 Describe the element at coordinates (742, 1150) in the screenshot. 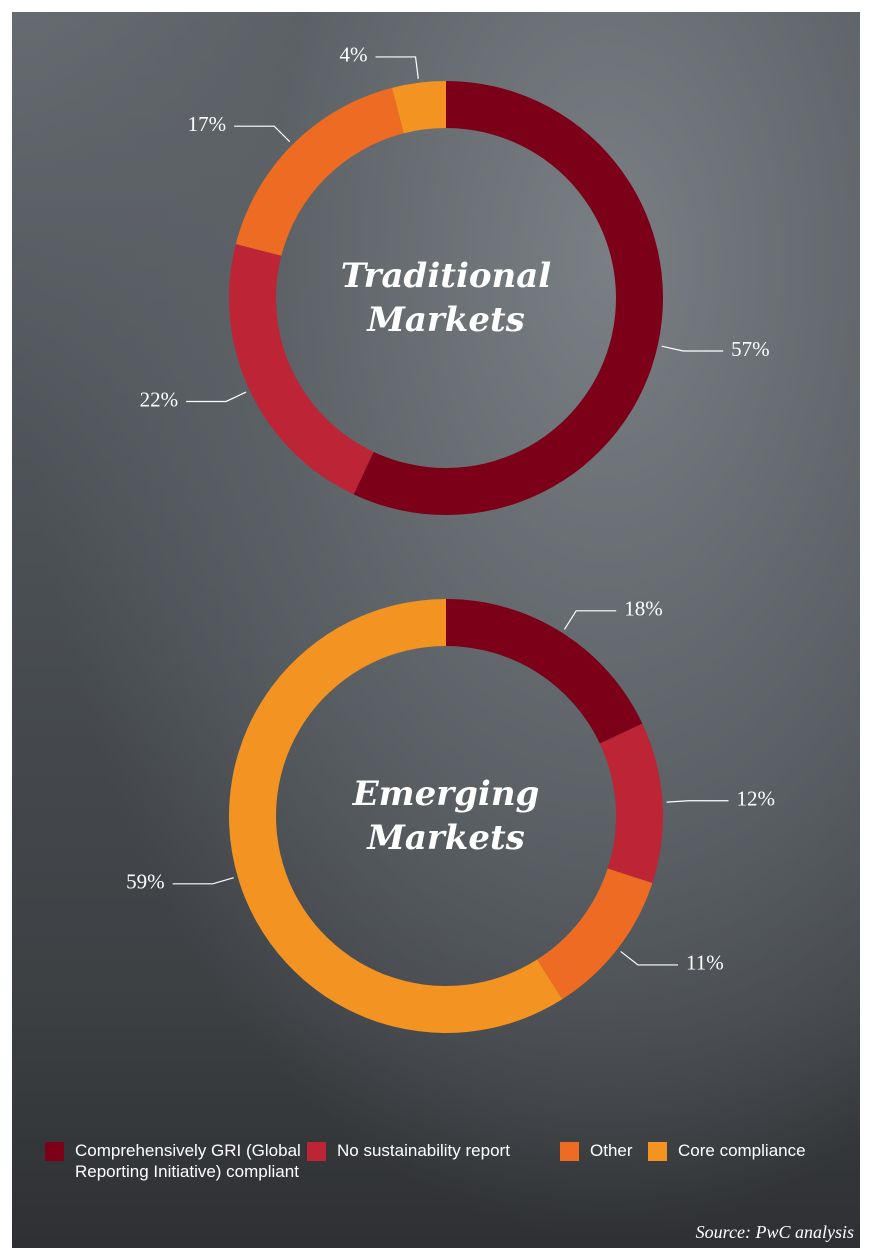

I see `legend-label: Core compliance` at that location.